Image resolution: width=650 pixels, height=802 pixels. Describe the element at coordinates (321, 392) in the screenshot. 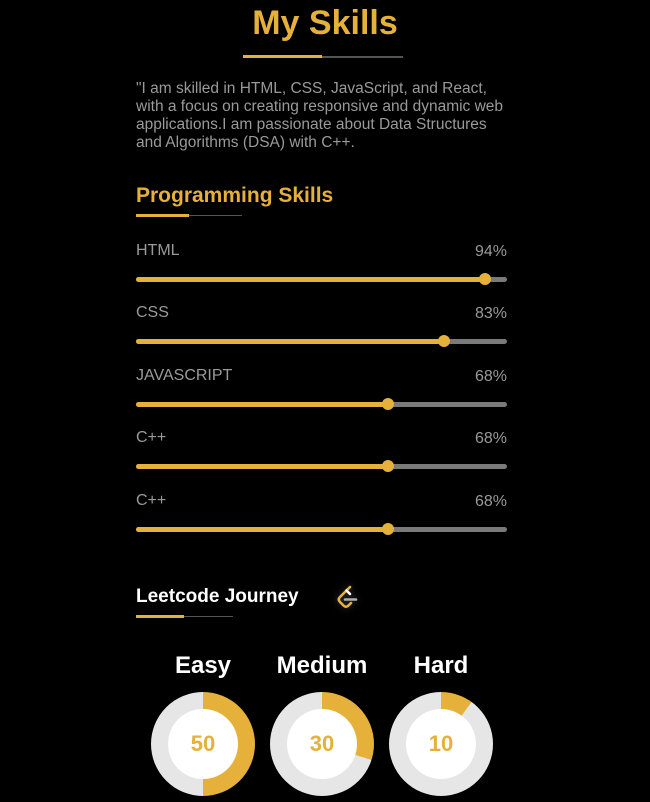

I see `skill-javascript: JAVASCRIPT 68%` at that location.